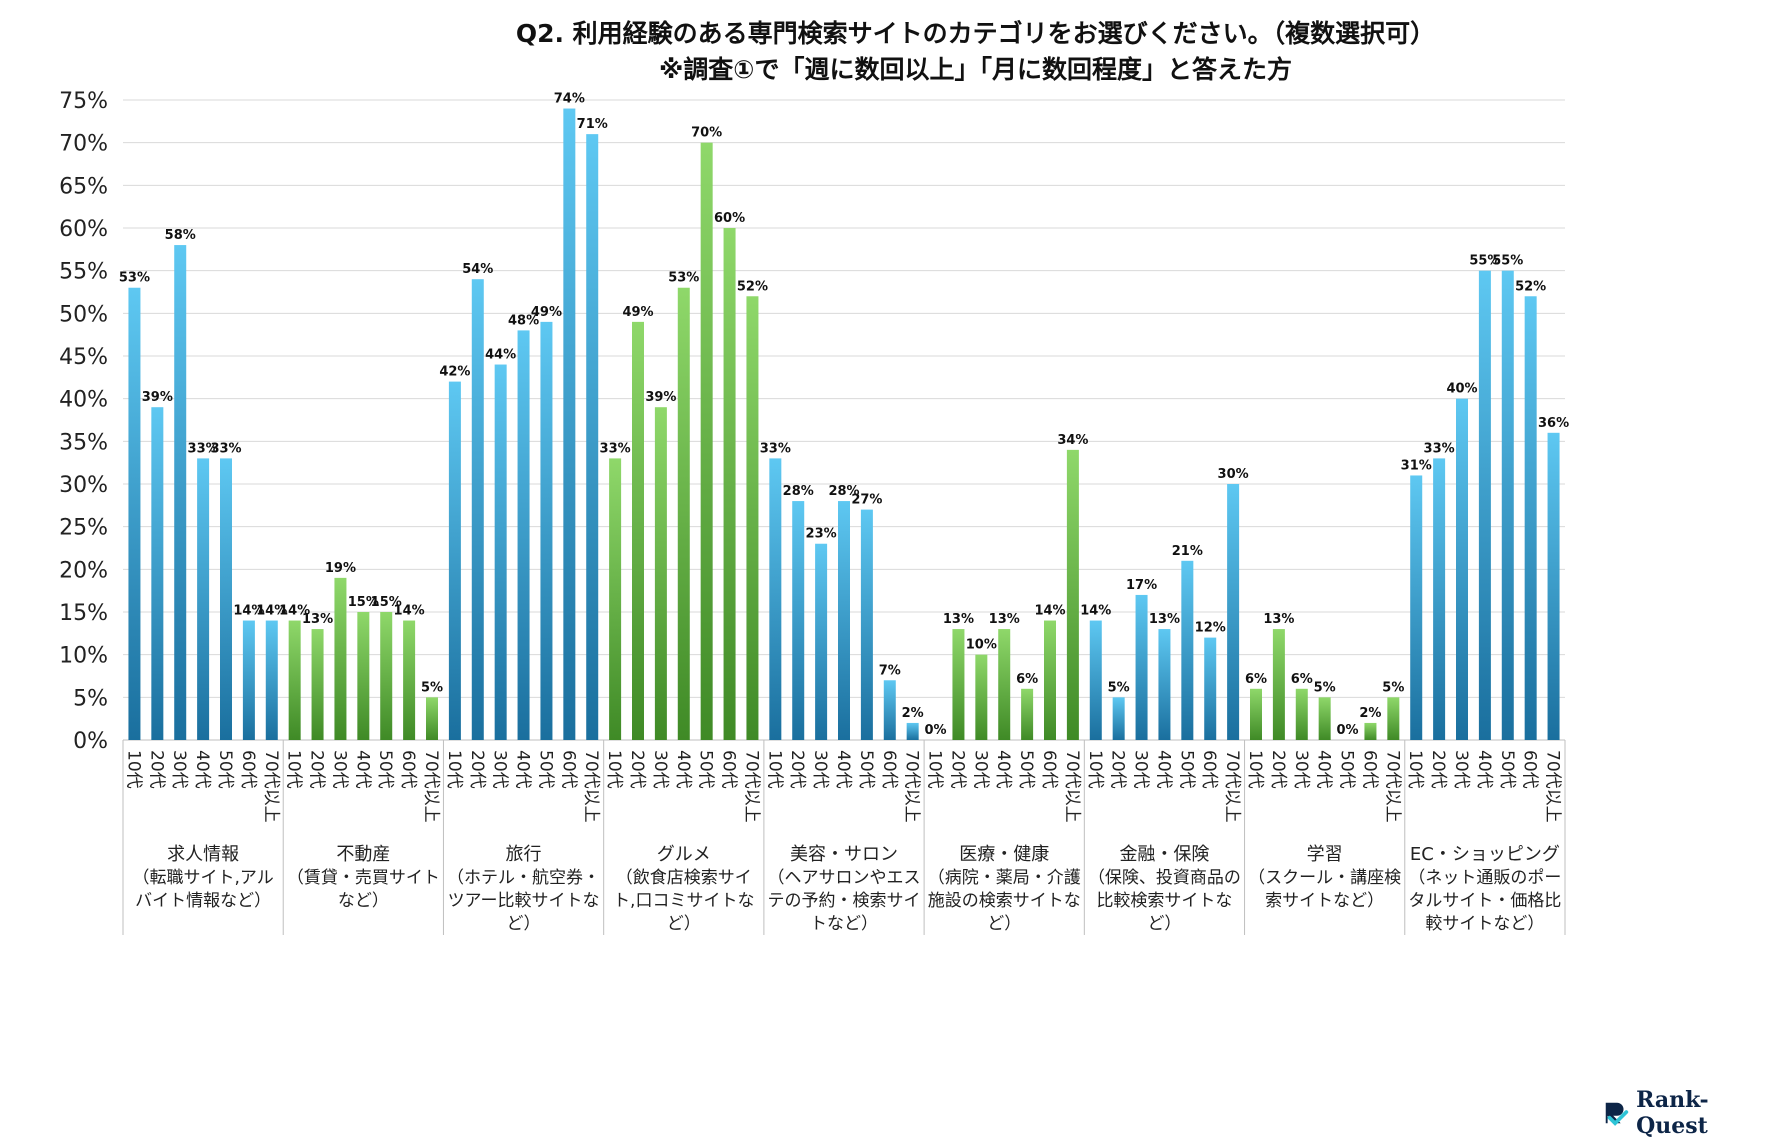 The height and width of the screenshot is (1140, 1771). I want to click on data-label: 74%, so click(569, 99).